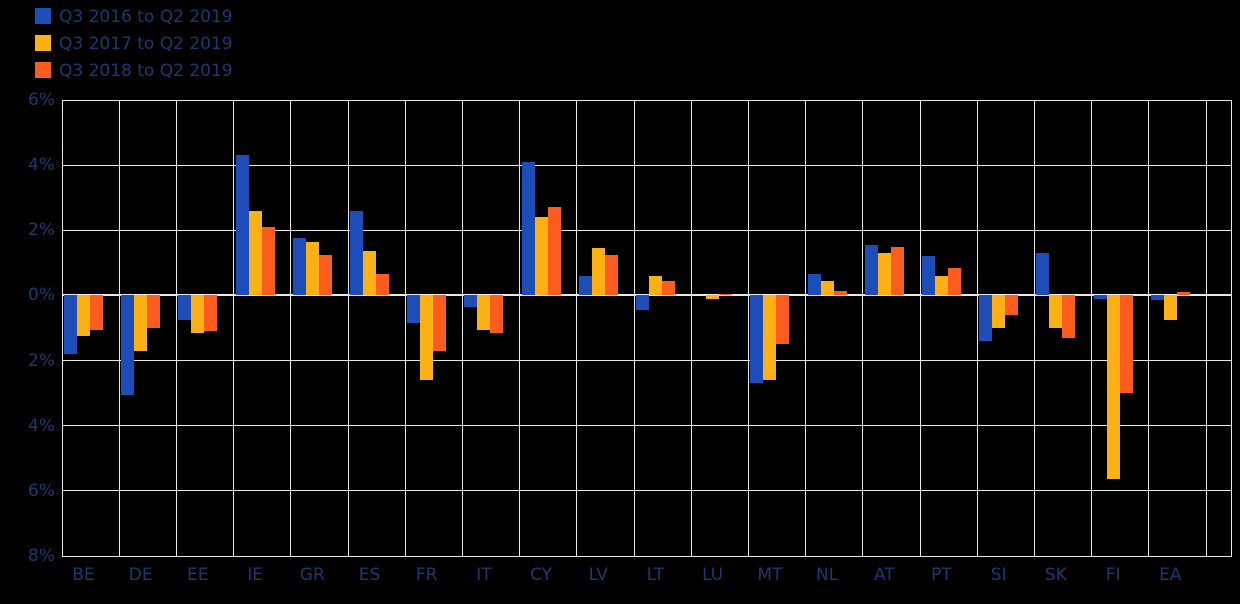  What do you see at coordinates (1100, 297) in the screenshot?
I see `bar-fi-s1` at bounding box center [1100, 297].